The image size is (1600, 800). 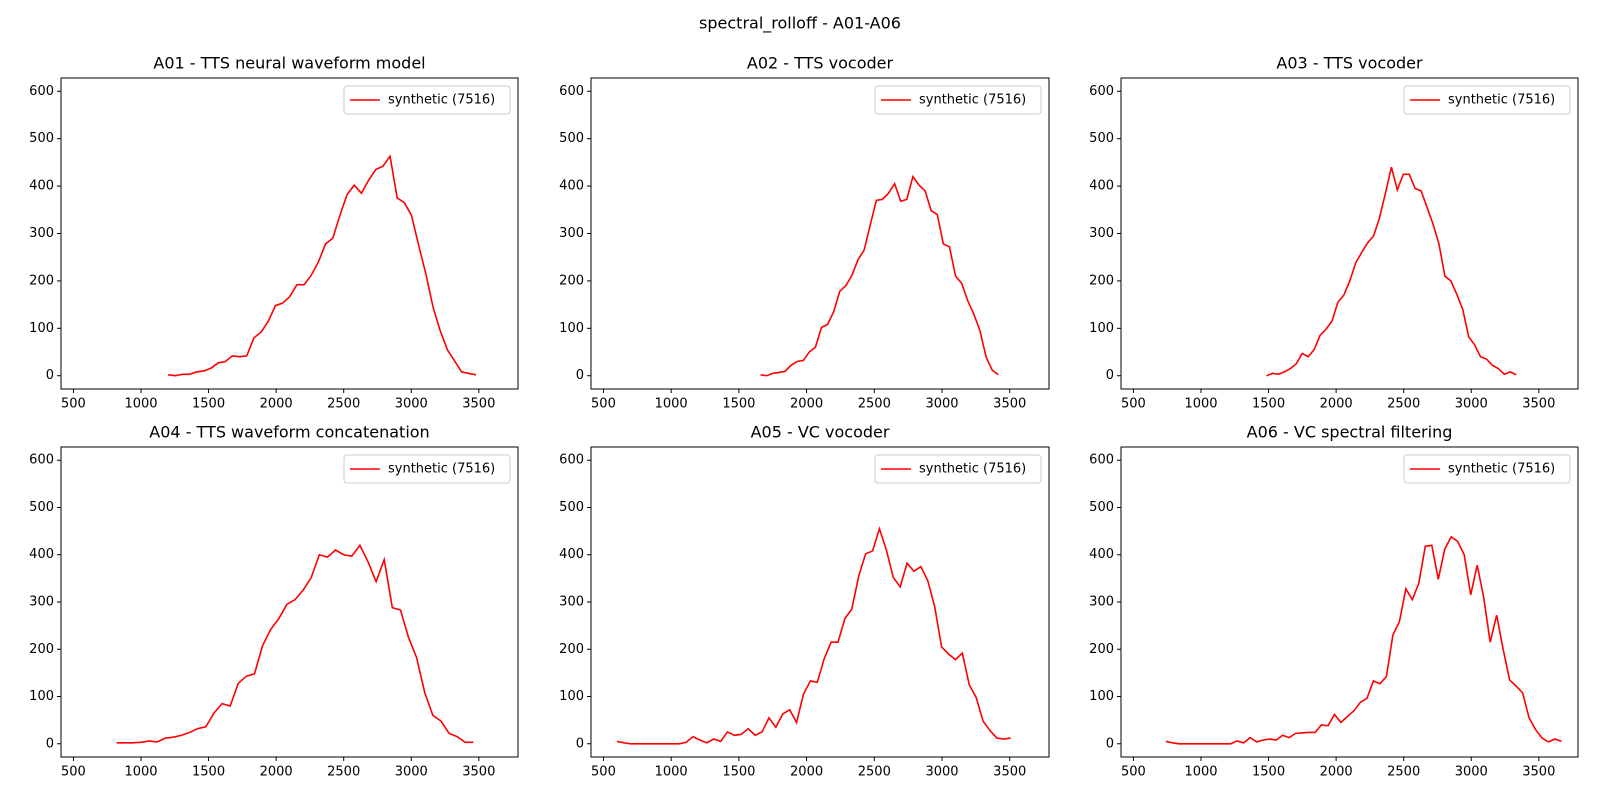 I want to click on subplot-title: A01 - TTS neural waveform model, so click(x=289, y=63).